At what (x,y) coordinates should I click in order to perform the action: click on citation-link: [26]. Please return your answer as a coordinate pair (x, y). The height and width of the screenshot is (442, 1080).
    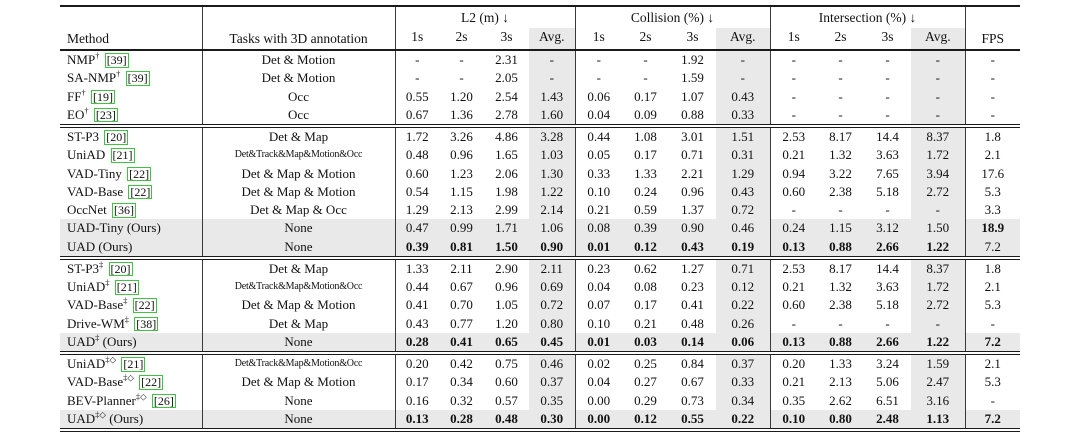
    Looking at the image, I should click on (163, 401).